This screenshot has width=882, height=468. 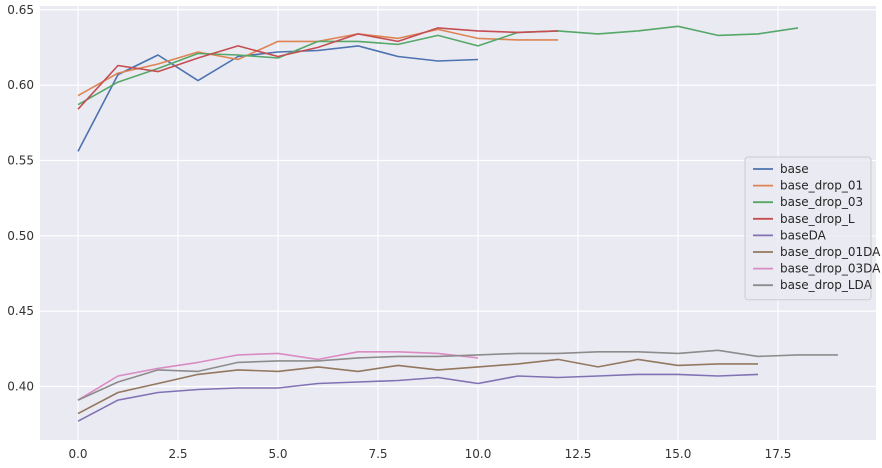 What do you see at coordinates (830, 269) in the screenshot?
I see `legend-label: base_drop_03DA` at bounding box center [830, 269].